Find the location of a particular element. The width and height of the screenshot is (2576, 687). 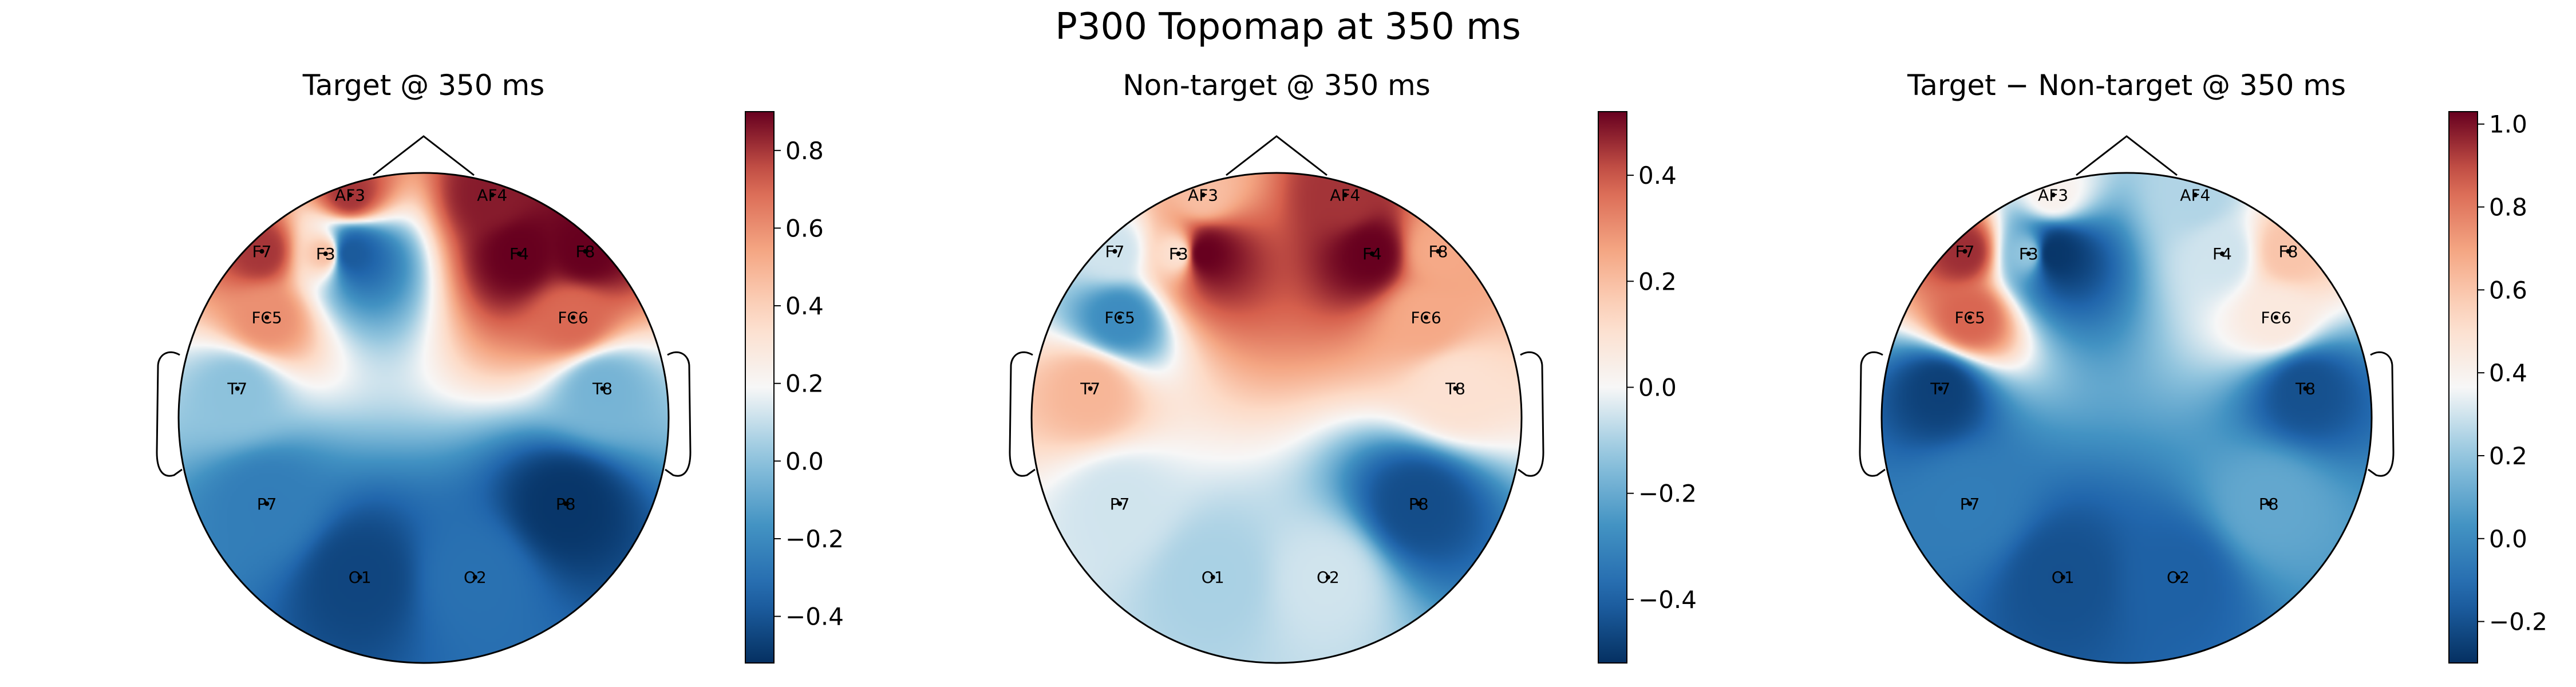

colorbar-tick-label: 1.0 is located at coordinates (2508, 125).